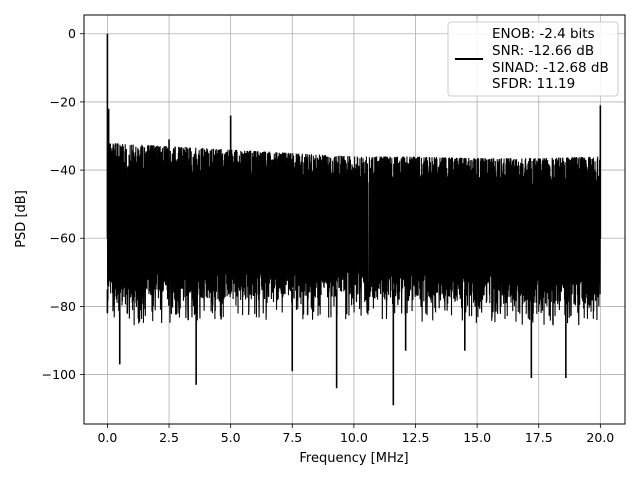  Describe the element at coordinates (353, 458) in the screenshot. I see `x-axis-label: Frequency [MHz]` at that location.